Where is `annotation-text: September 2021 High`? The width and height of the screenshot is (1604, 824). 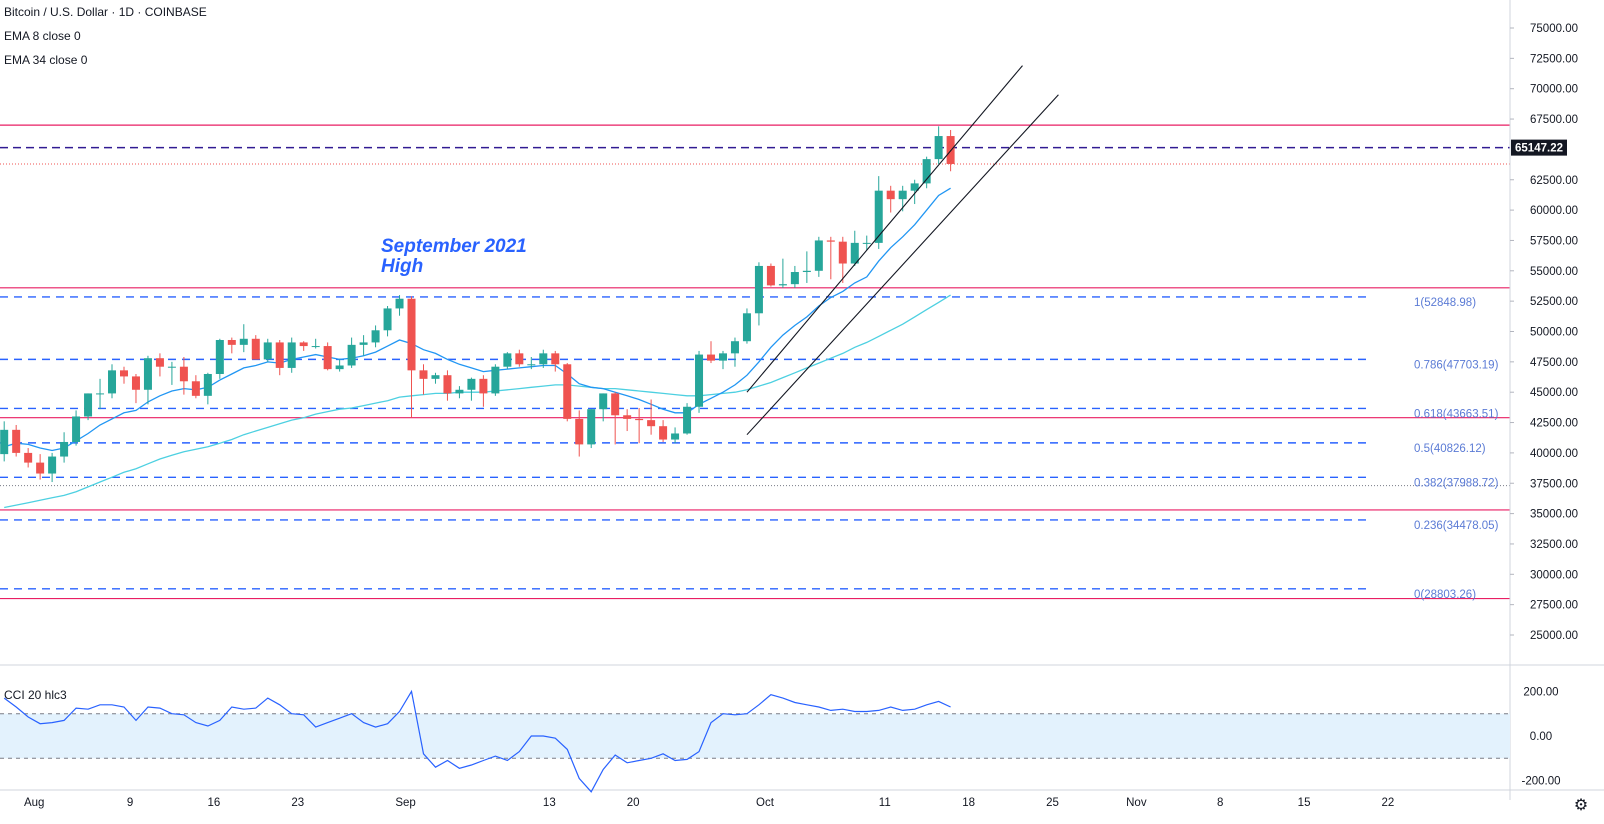 annotation-text: September 2021 High is located at coordinates (454, 257).